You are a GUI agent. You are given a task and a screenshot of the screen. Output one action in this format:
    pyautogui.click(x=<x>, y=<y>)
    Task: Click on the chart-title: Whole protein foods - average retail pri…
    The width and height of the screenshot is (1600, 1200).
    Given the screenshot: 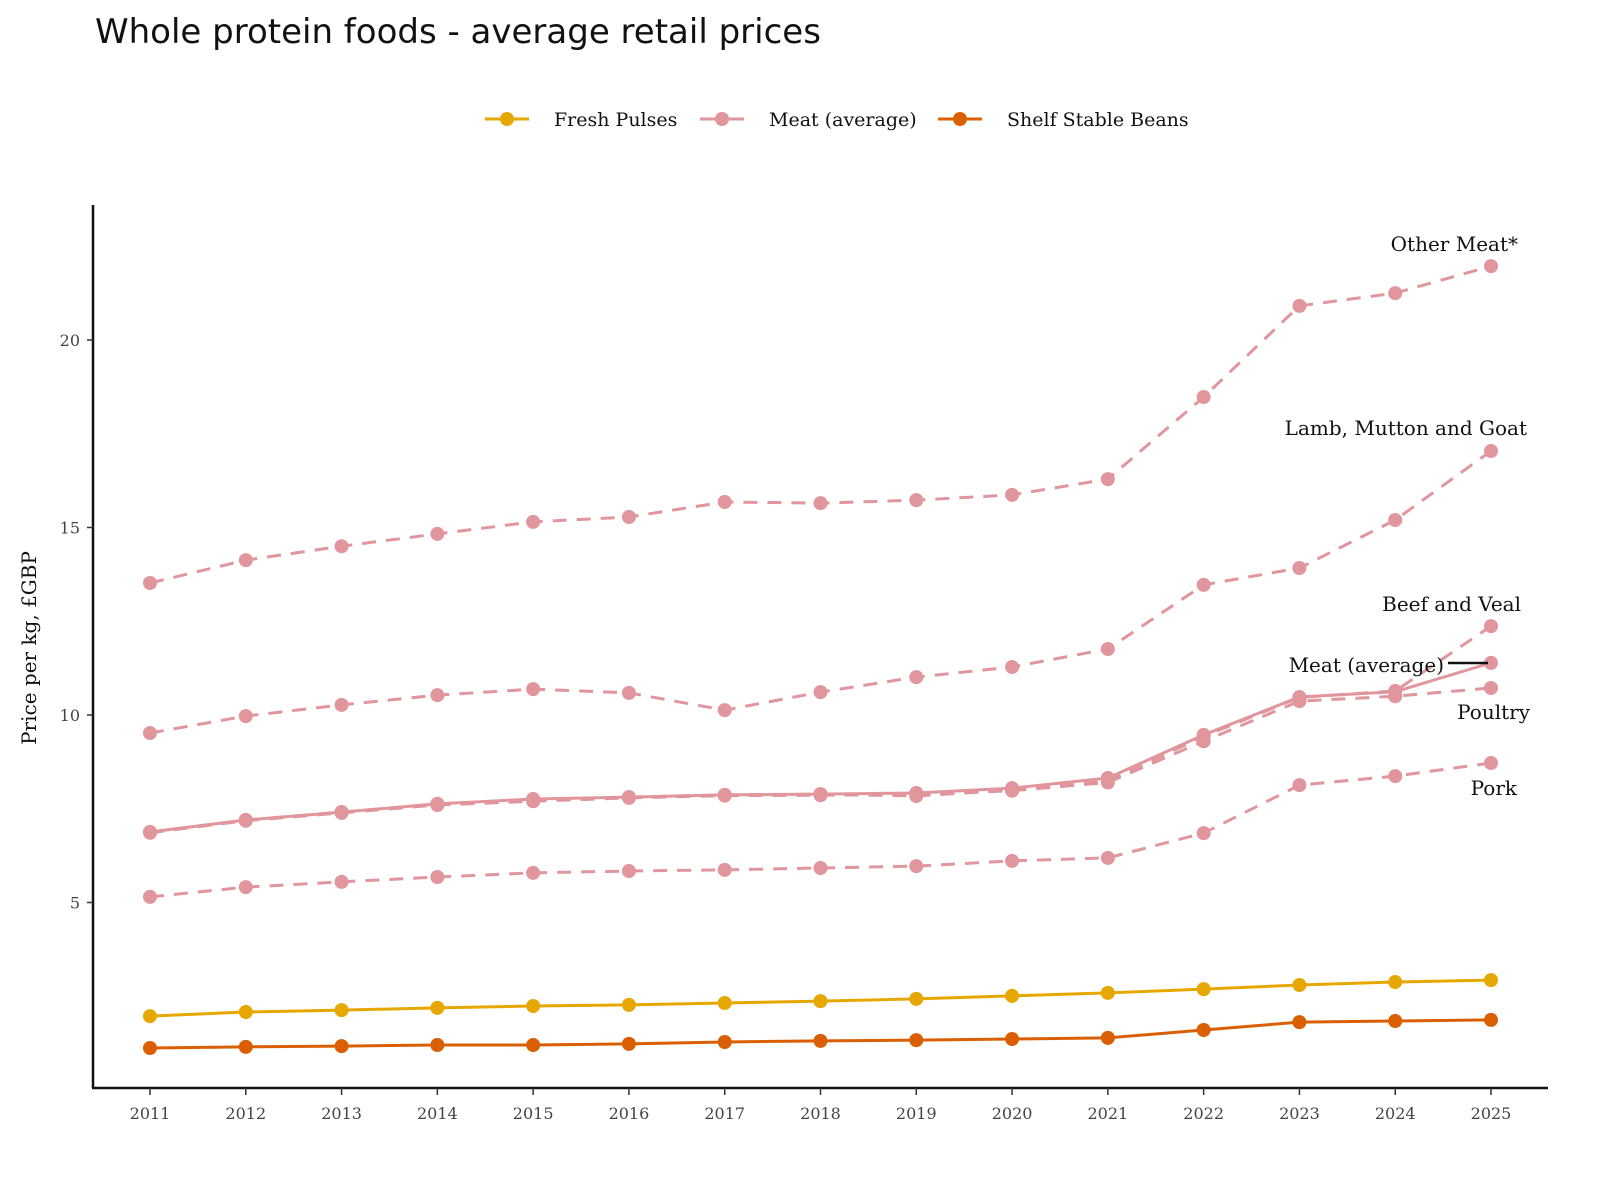 What is the action you would take?
    pyautogui.click(x=458, y=32)
    